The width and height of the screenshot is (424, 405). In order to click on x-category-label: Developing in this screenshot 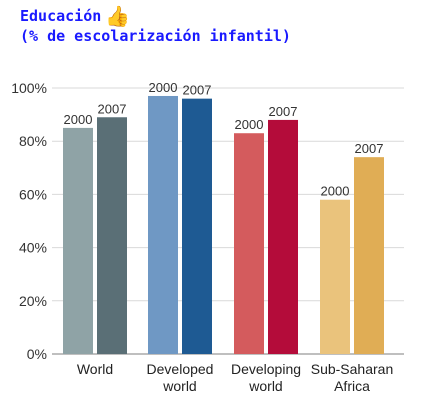, I will do `click(266, 369)`.